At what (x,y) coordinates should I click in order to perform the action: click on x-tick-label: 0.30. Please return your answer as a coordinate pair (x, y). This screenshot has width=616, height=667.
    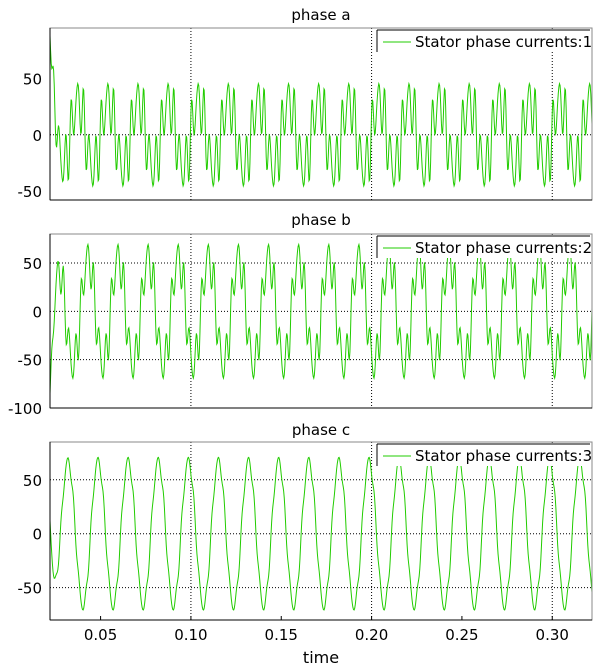
    Looking at the image, I should click on (552, 635).